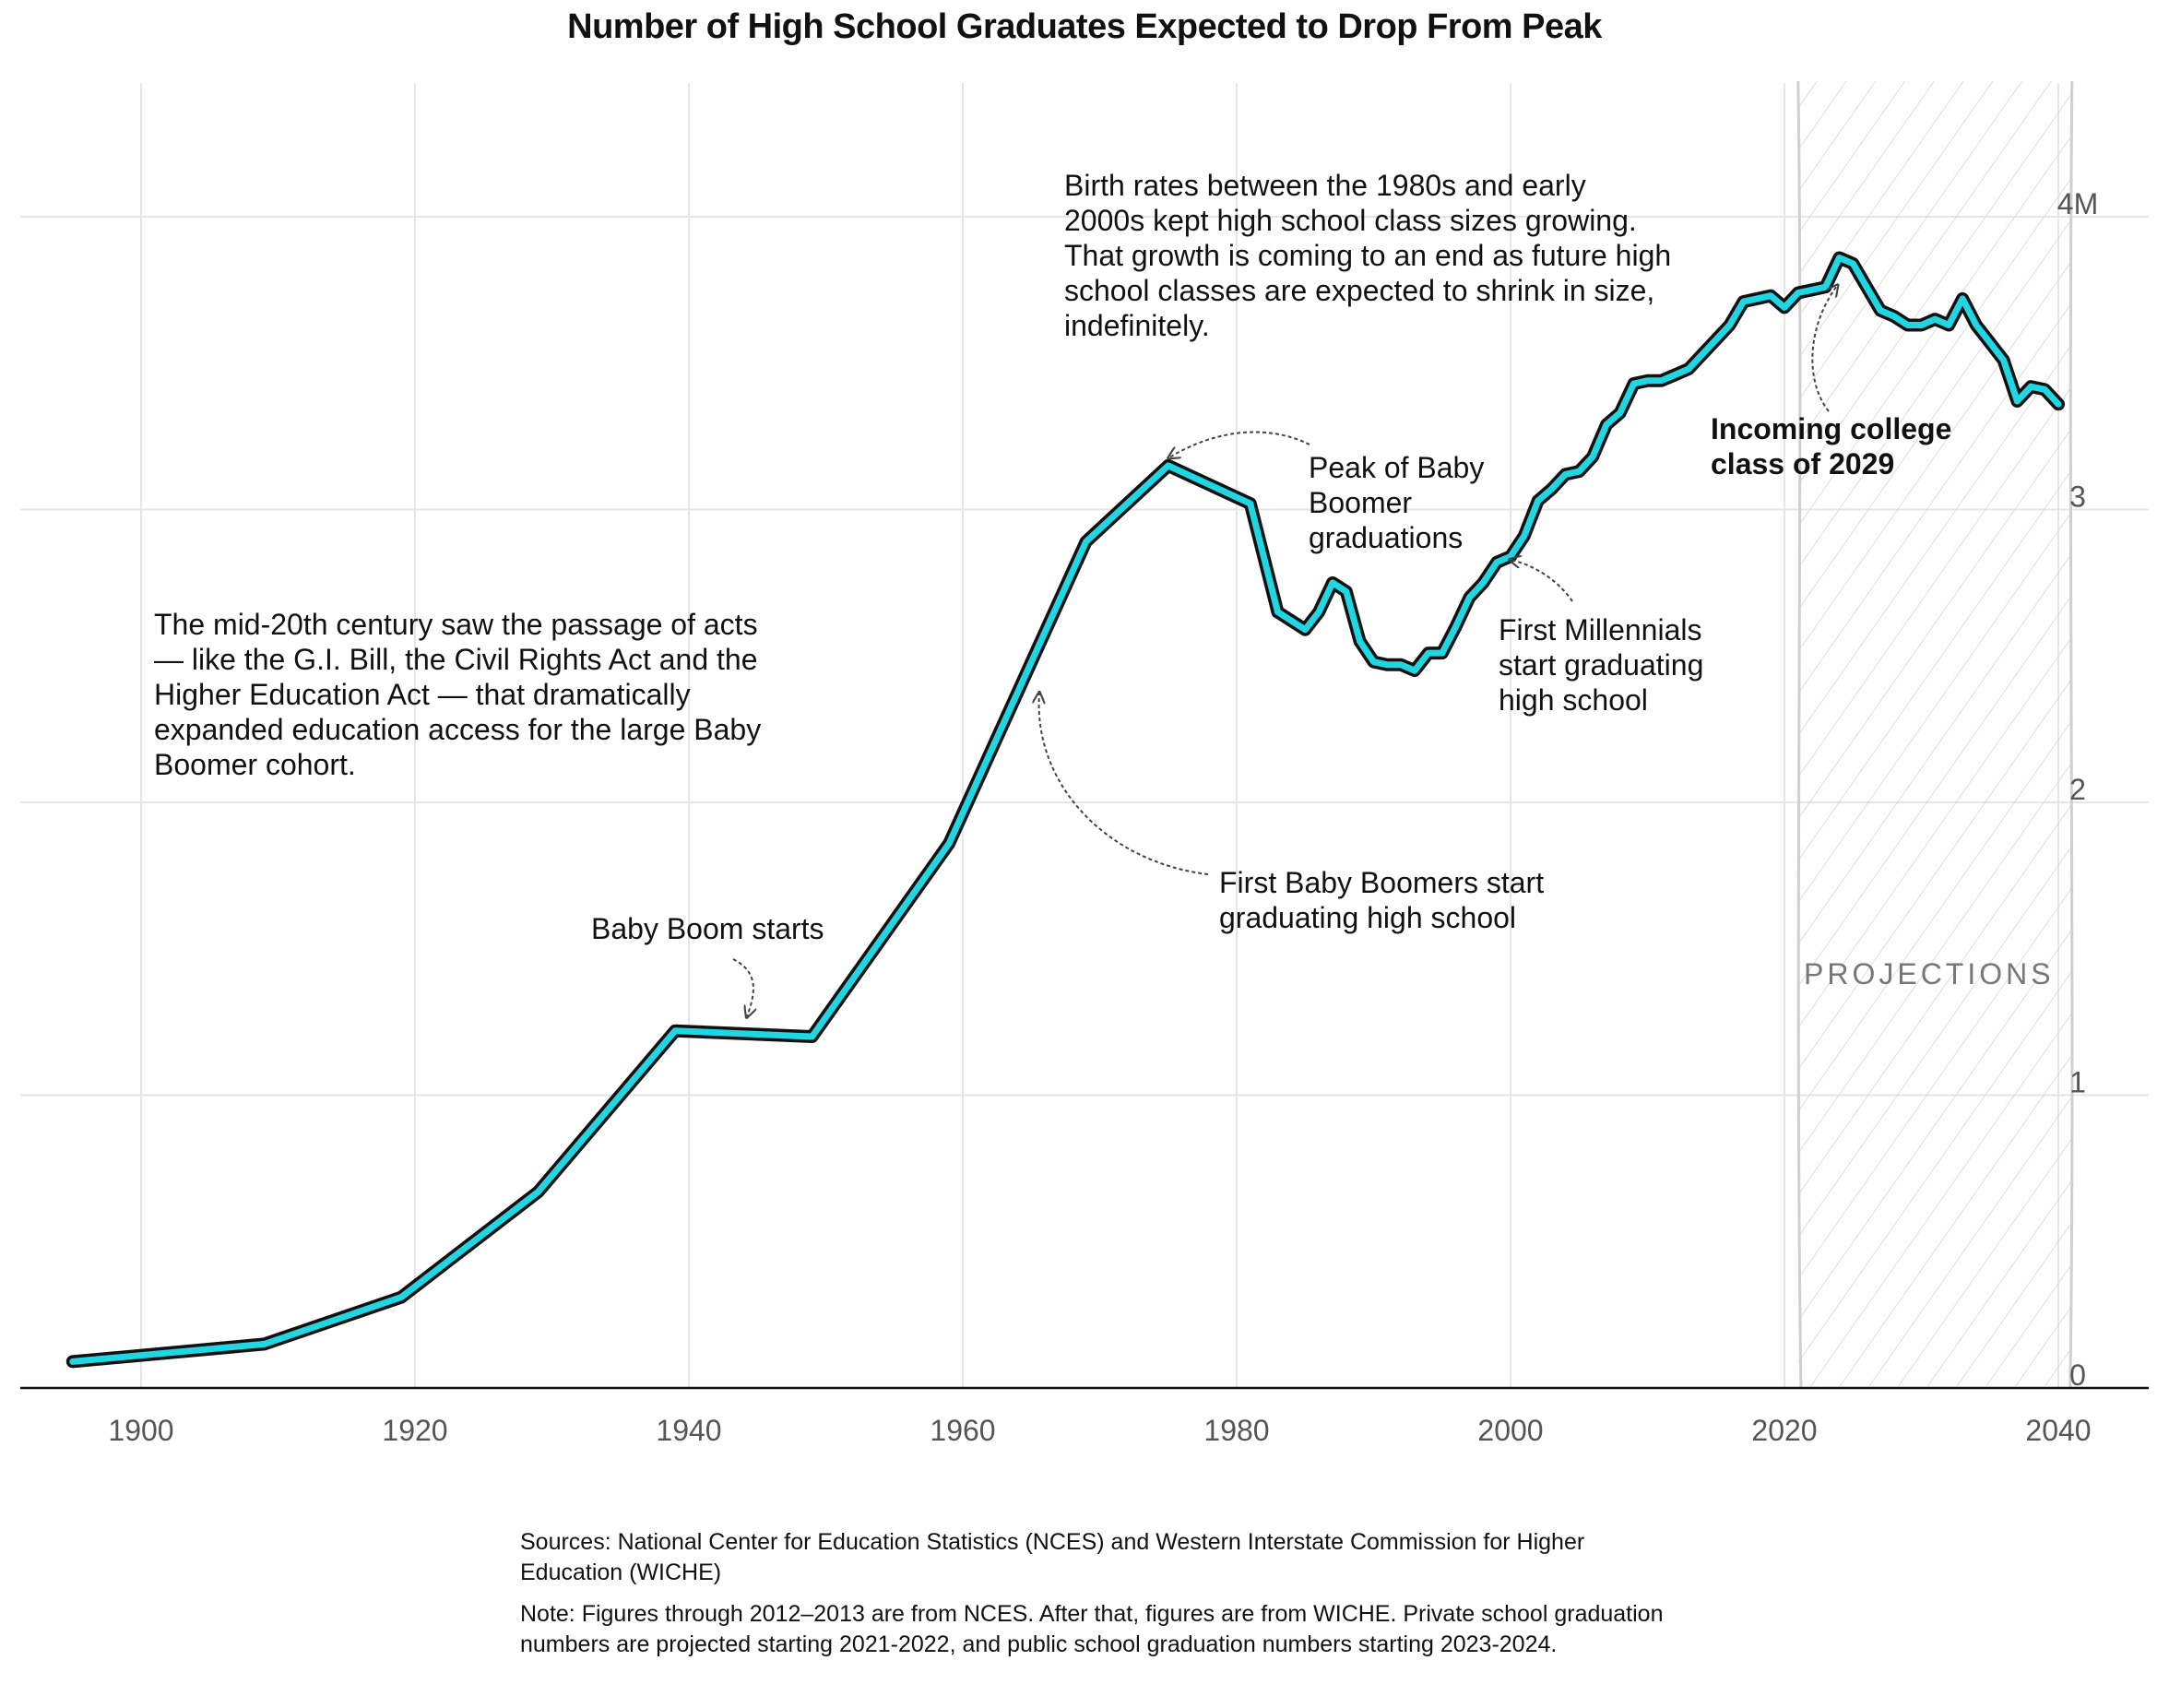  I want to click on x-tick-label-1920: 1920, so click(414, 1431).